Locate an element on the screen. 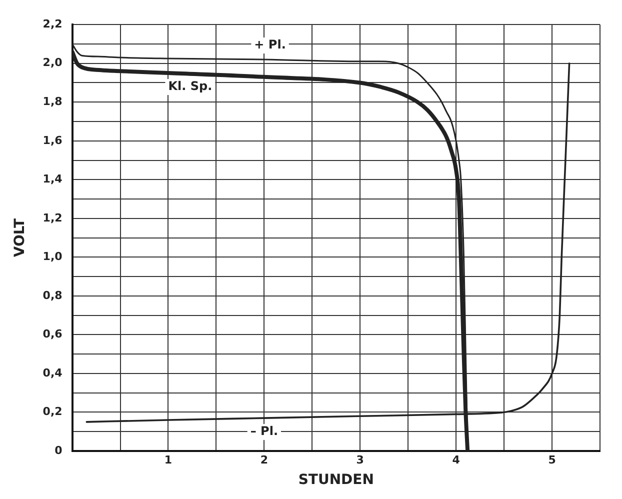 The width and height of the screenshot is (622, 499). y-axis-title: VOLT is located at coordinates (20, 238).